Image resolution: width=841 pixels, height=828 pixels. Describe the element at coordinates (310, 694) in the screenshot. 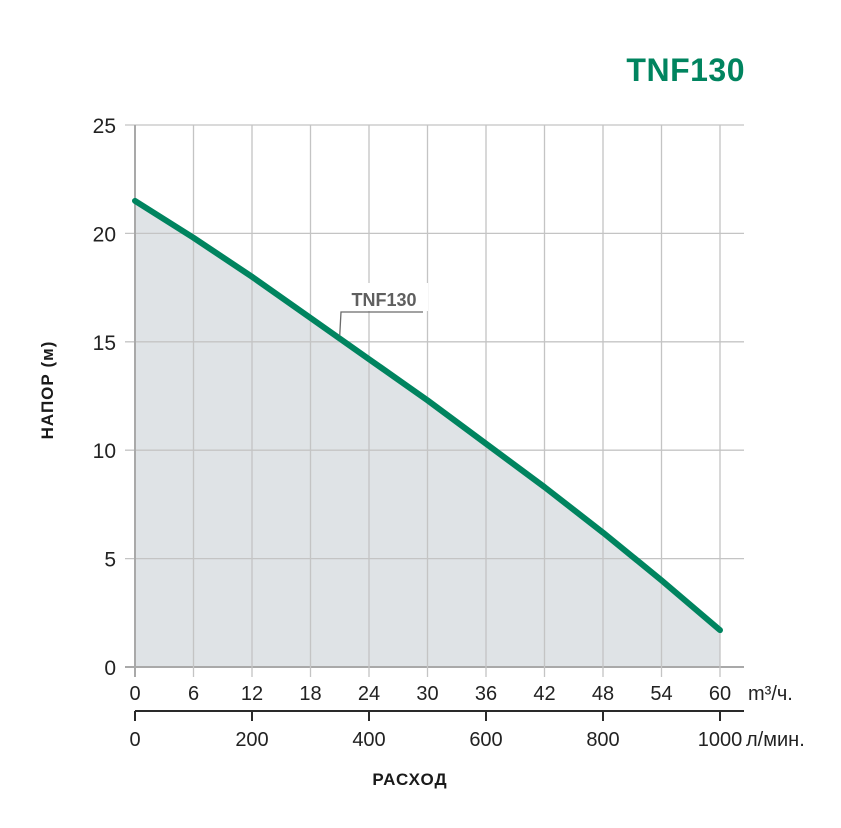

I see `x-tick-label-primary: 18` at that location.